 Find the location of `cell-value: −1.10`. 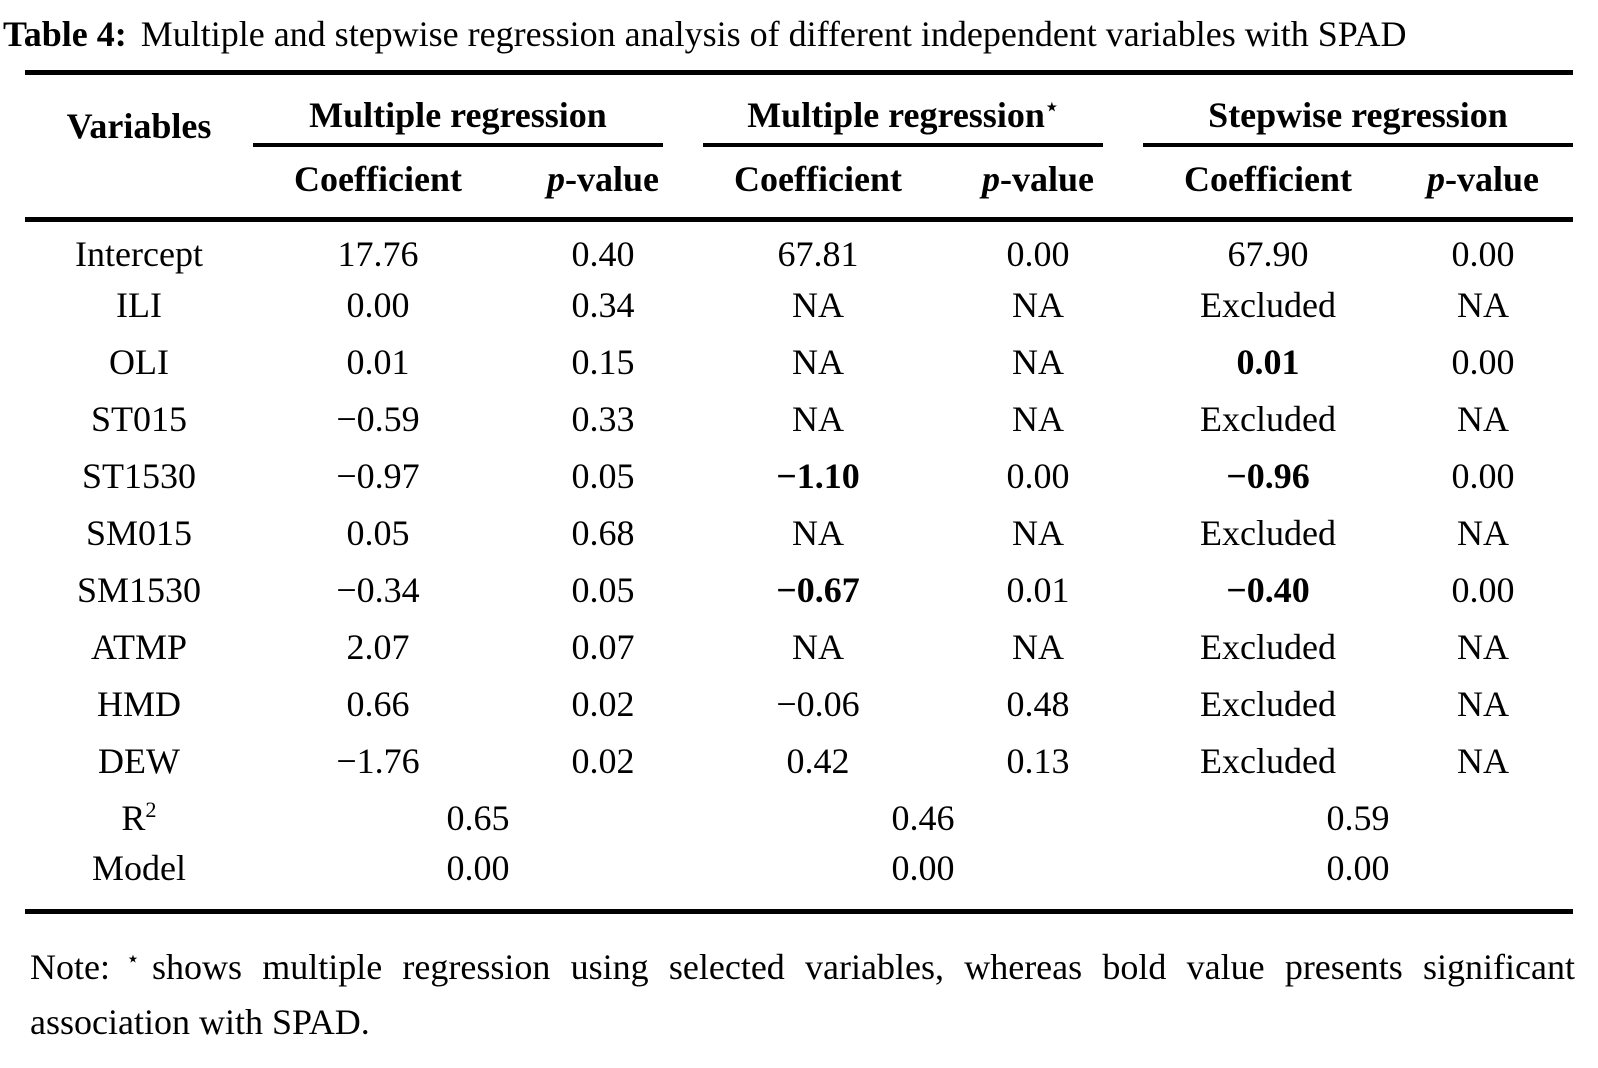

cell-value: −1.10 is located at coordinates (818, 476).